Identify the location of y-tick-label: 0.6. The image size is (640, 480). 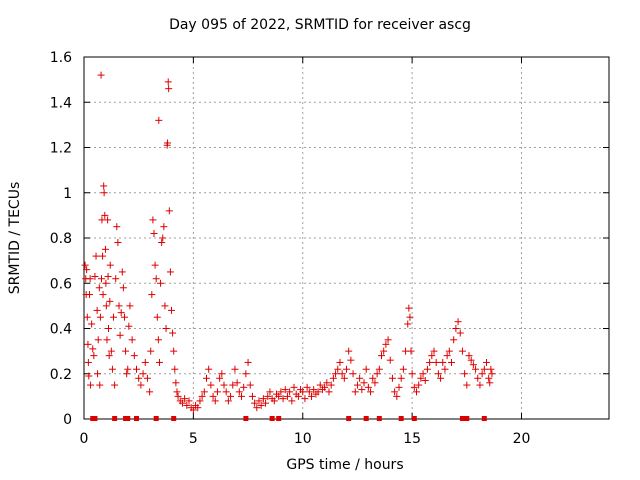
(61, 284).